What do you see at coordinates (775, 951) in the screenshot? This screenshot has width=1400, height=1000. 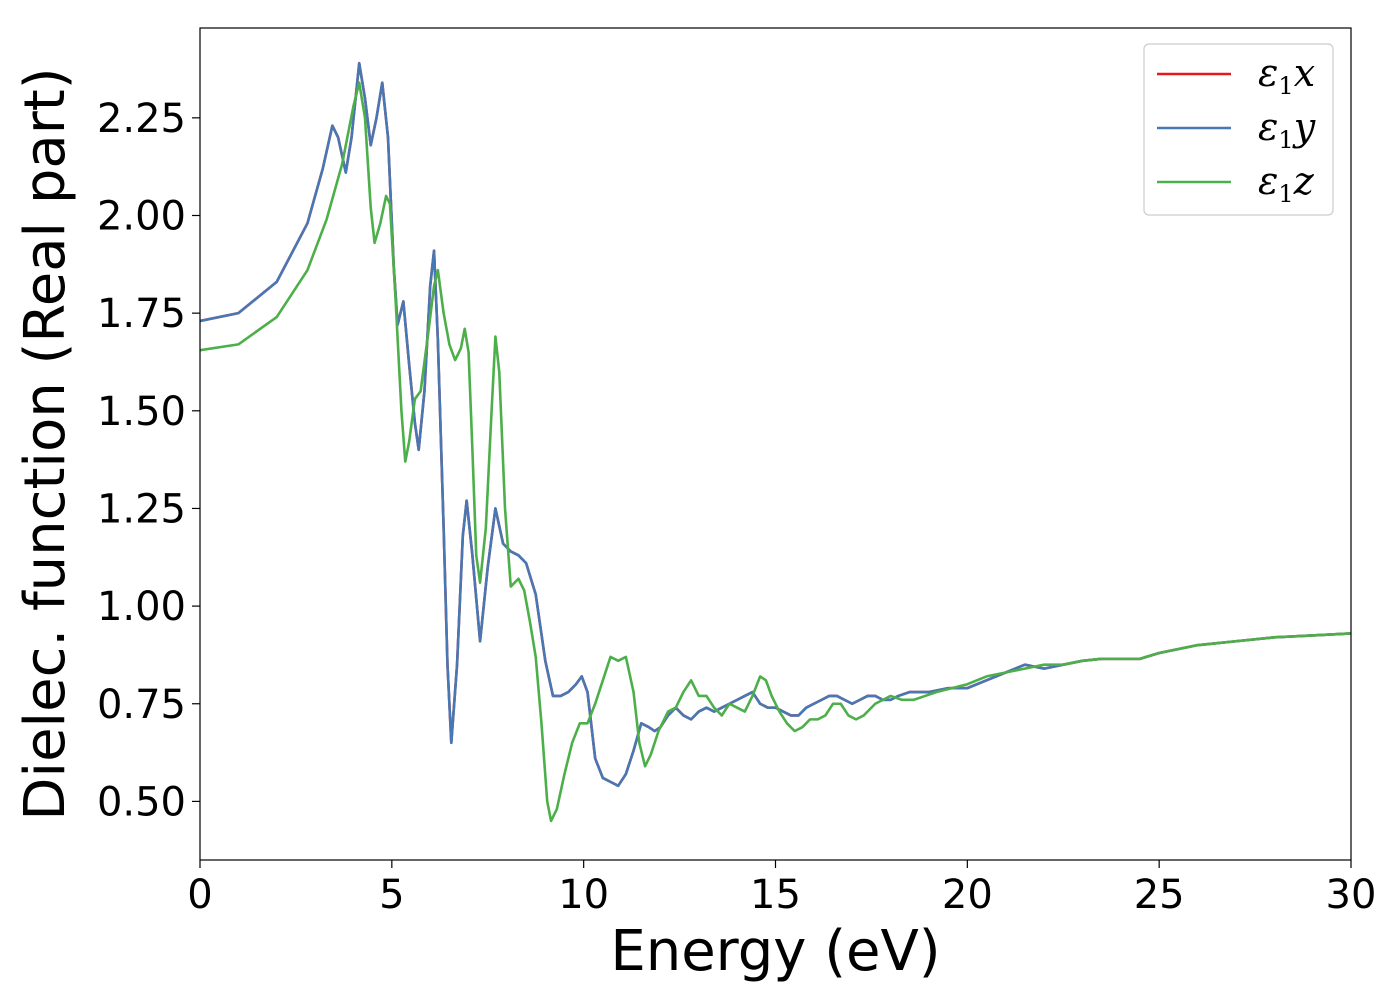 I see `x-axis-label: Energy (eV)` at bounding box center [775, 951].